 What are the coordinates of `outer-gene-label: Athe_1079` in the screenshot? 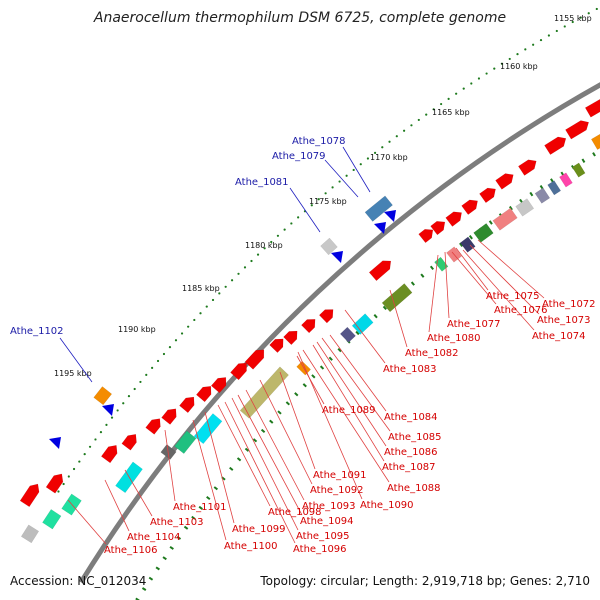 It's located at (299, 156).